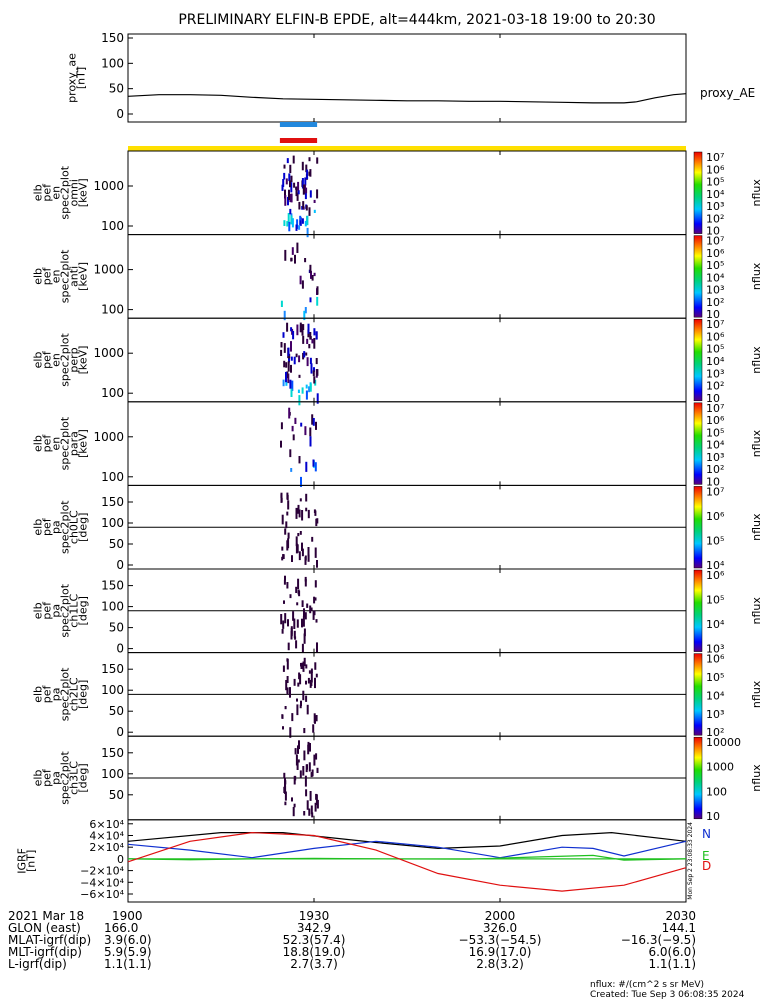 The height and width of the screenshot is (1000, 775). I want to click on footer-value: 326.0, so click(500, 928).